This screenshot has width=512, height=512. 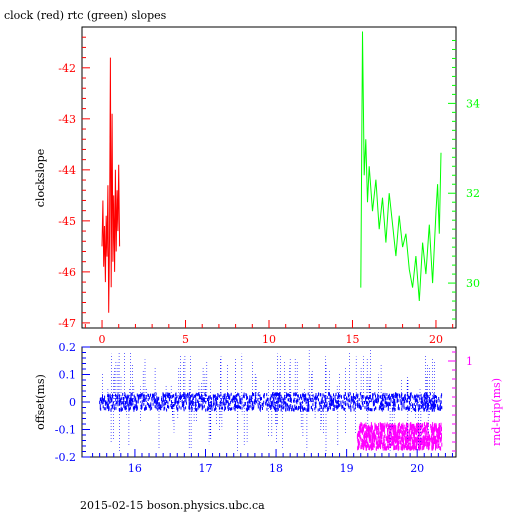 What do you see at coordinates (401, 166) in the screenshot?
I see `rtc-series-line` at bounding box center [401, 166].